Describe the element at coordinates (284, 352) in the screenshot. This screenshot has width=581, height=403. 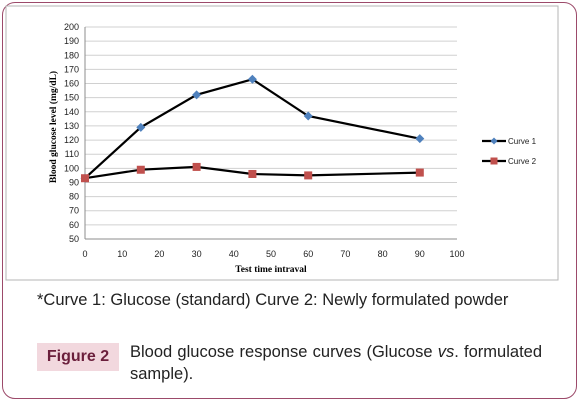
I see `caption-text-1: Blood glucose response curves (Glucose` at that location.